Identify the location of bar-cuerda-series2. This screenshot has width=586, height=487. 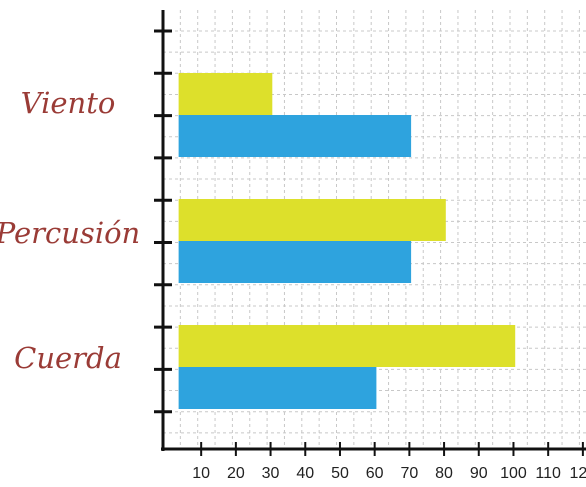
(277, 388).